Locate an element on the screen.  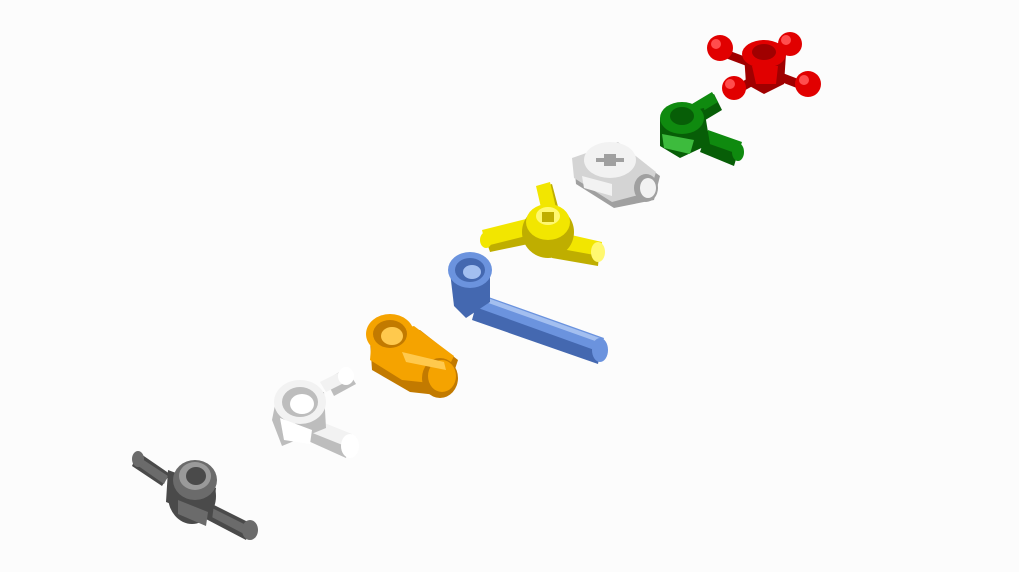
yellow-triple-axle-connector is located at coordinates (542, 224).